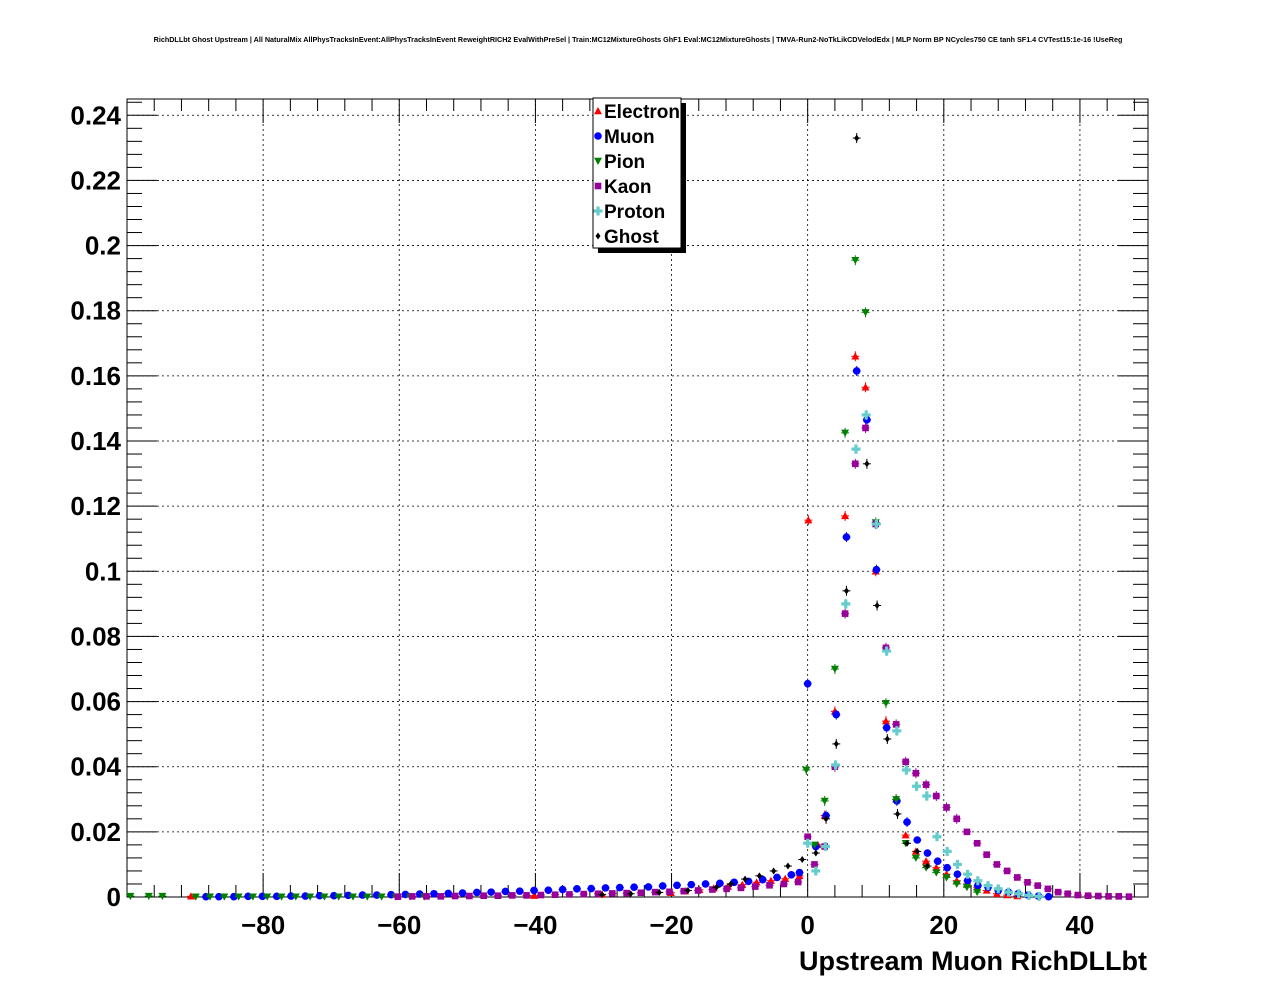 This screenshot has width=1276, height=996. I want to click on x-tick-labels: −80 −60 −40 −20 0 20 40, so click(667, 925).